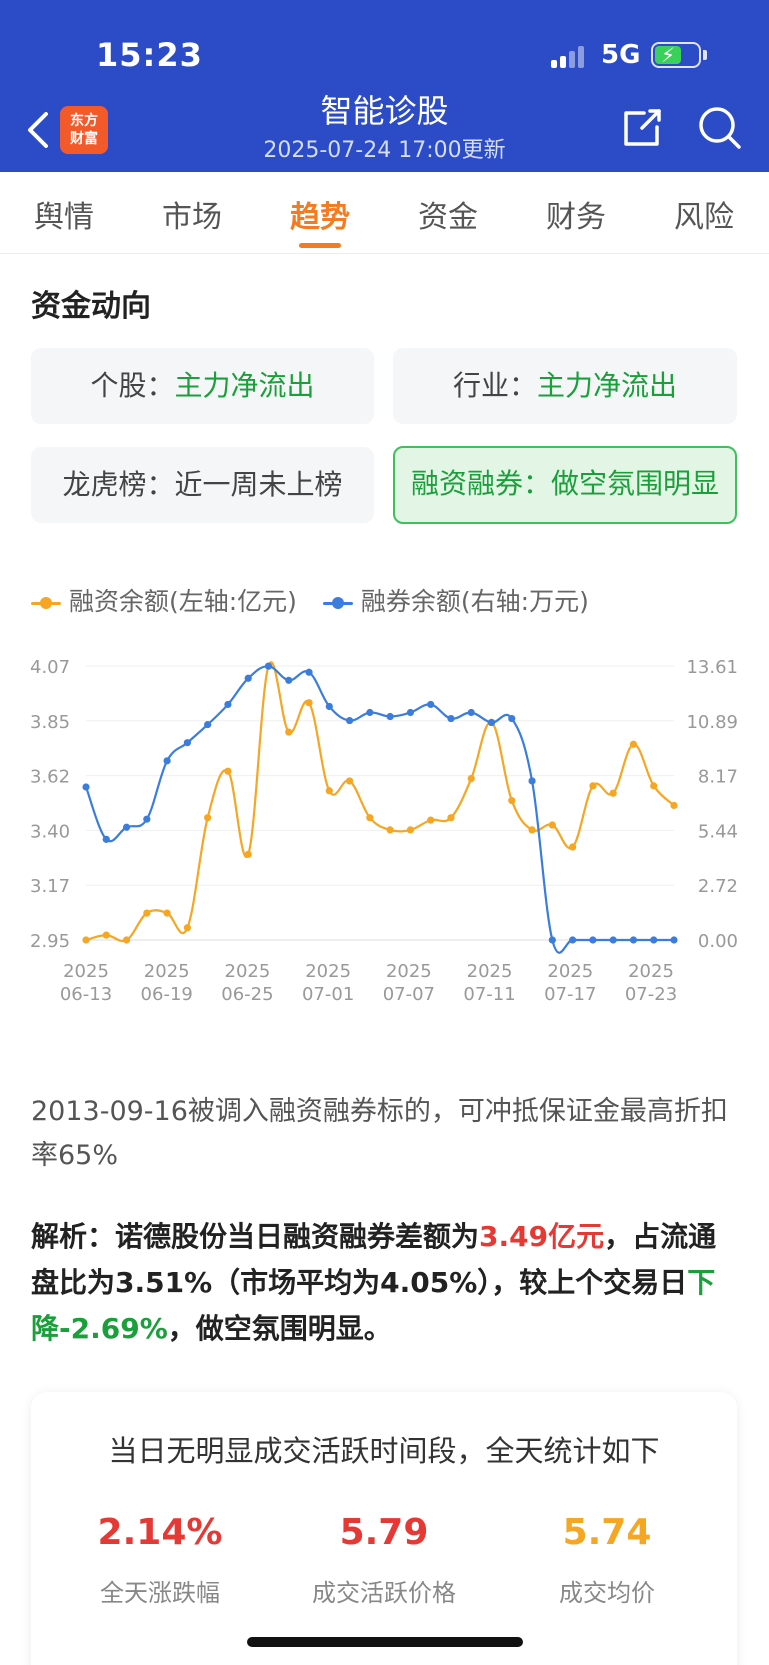 The width and height of the screenshot is (769, 1665). What do you see at coordinates (704, 217) in the screenshot?
I see `tab-risk: 风险` at bounding box center [704, 217].